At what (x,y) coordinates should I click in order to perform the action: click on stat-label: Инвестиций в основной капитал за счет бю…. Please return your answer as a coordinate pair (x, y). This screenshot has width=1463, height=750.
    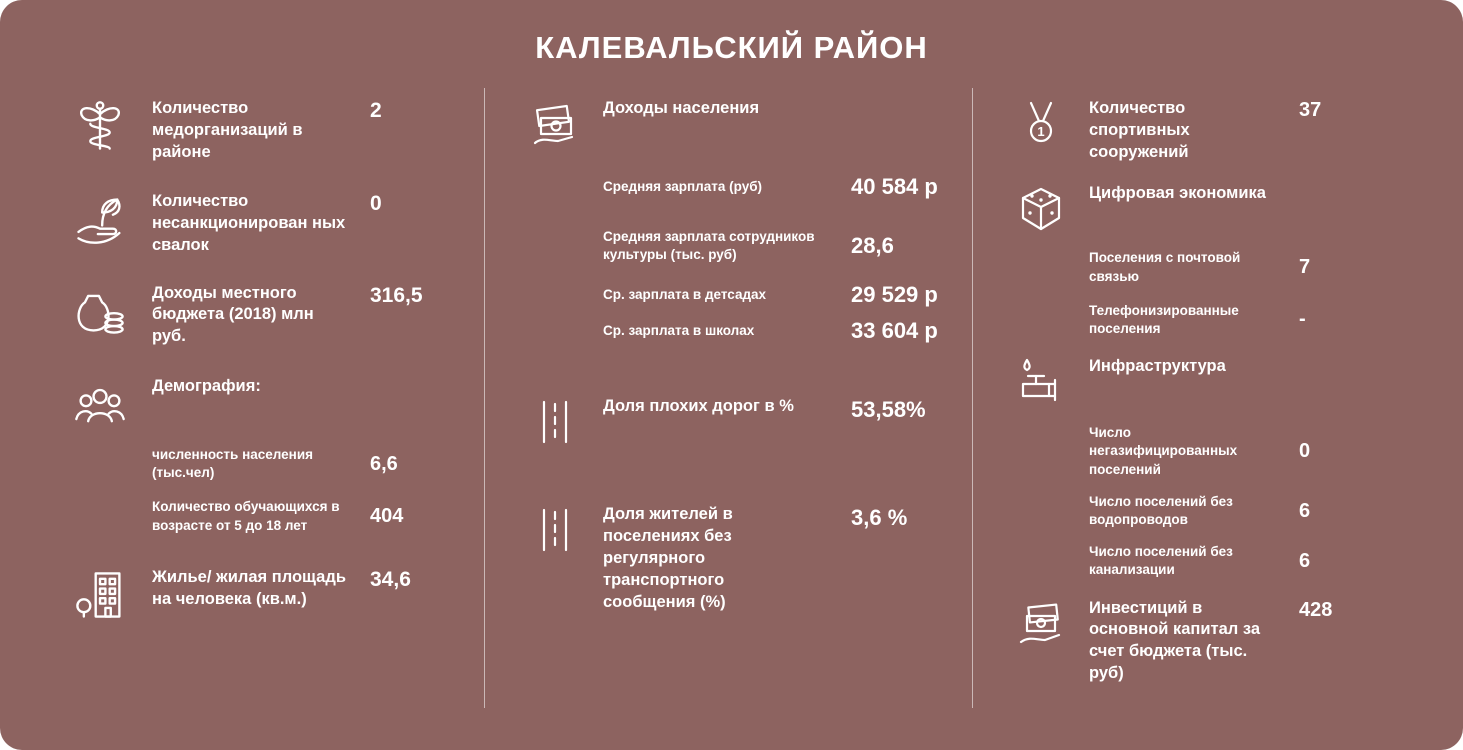
    Looking at the image, I should click on (1175, 640).